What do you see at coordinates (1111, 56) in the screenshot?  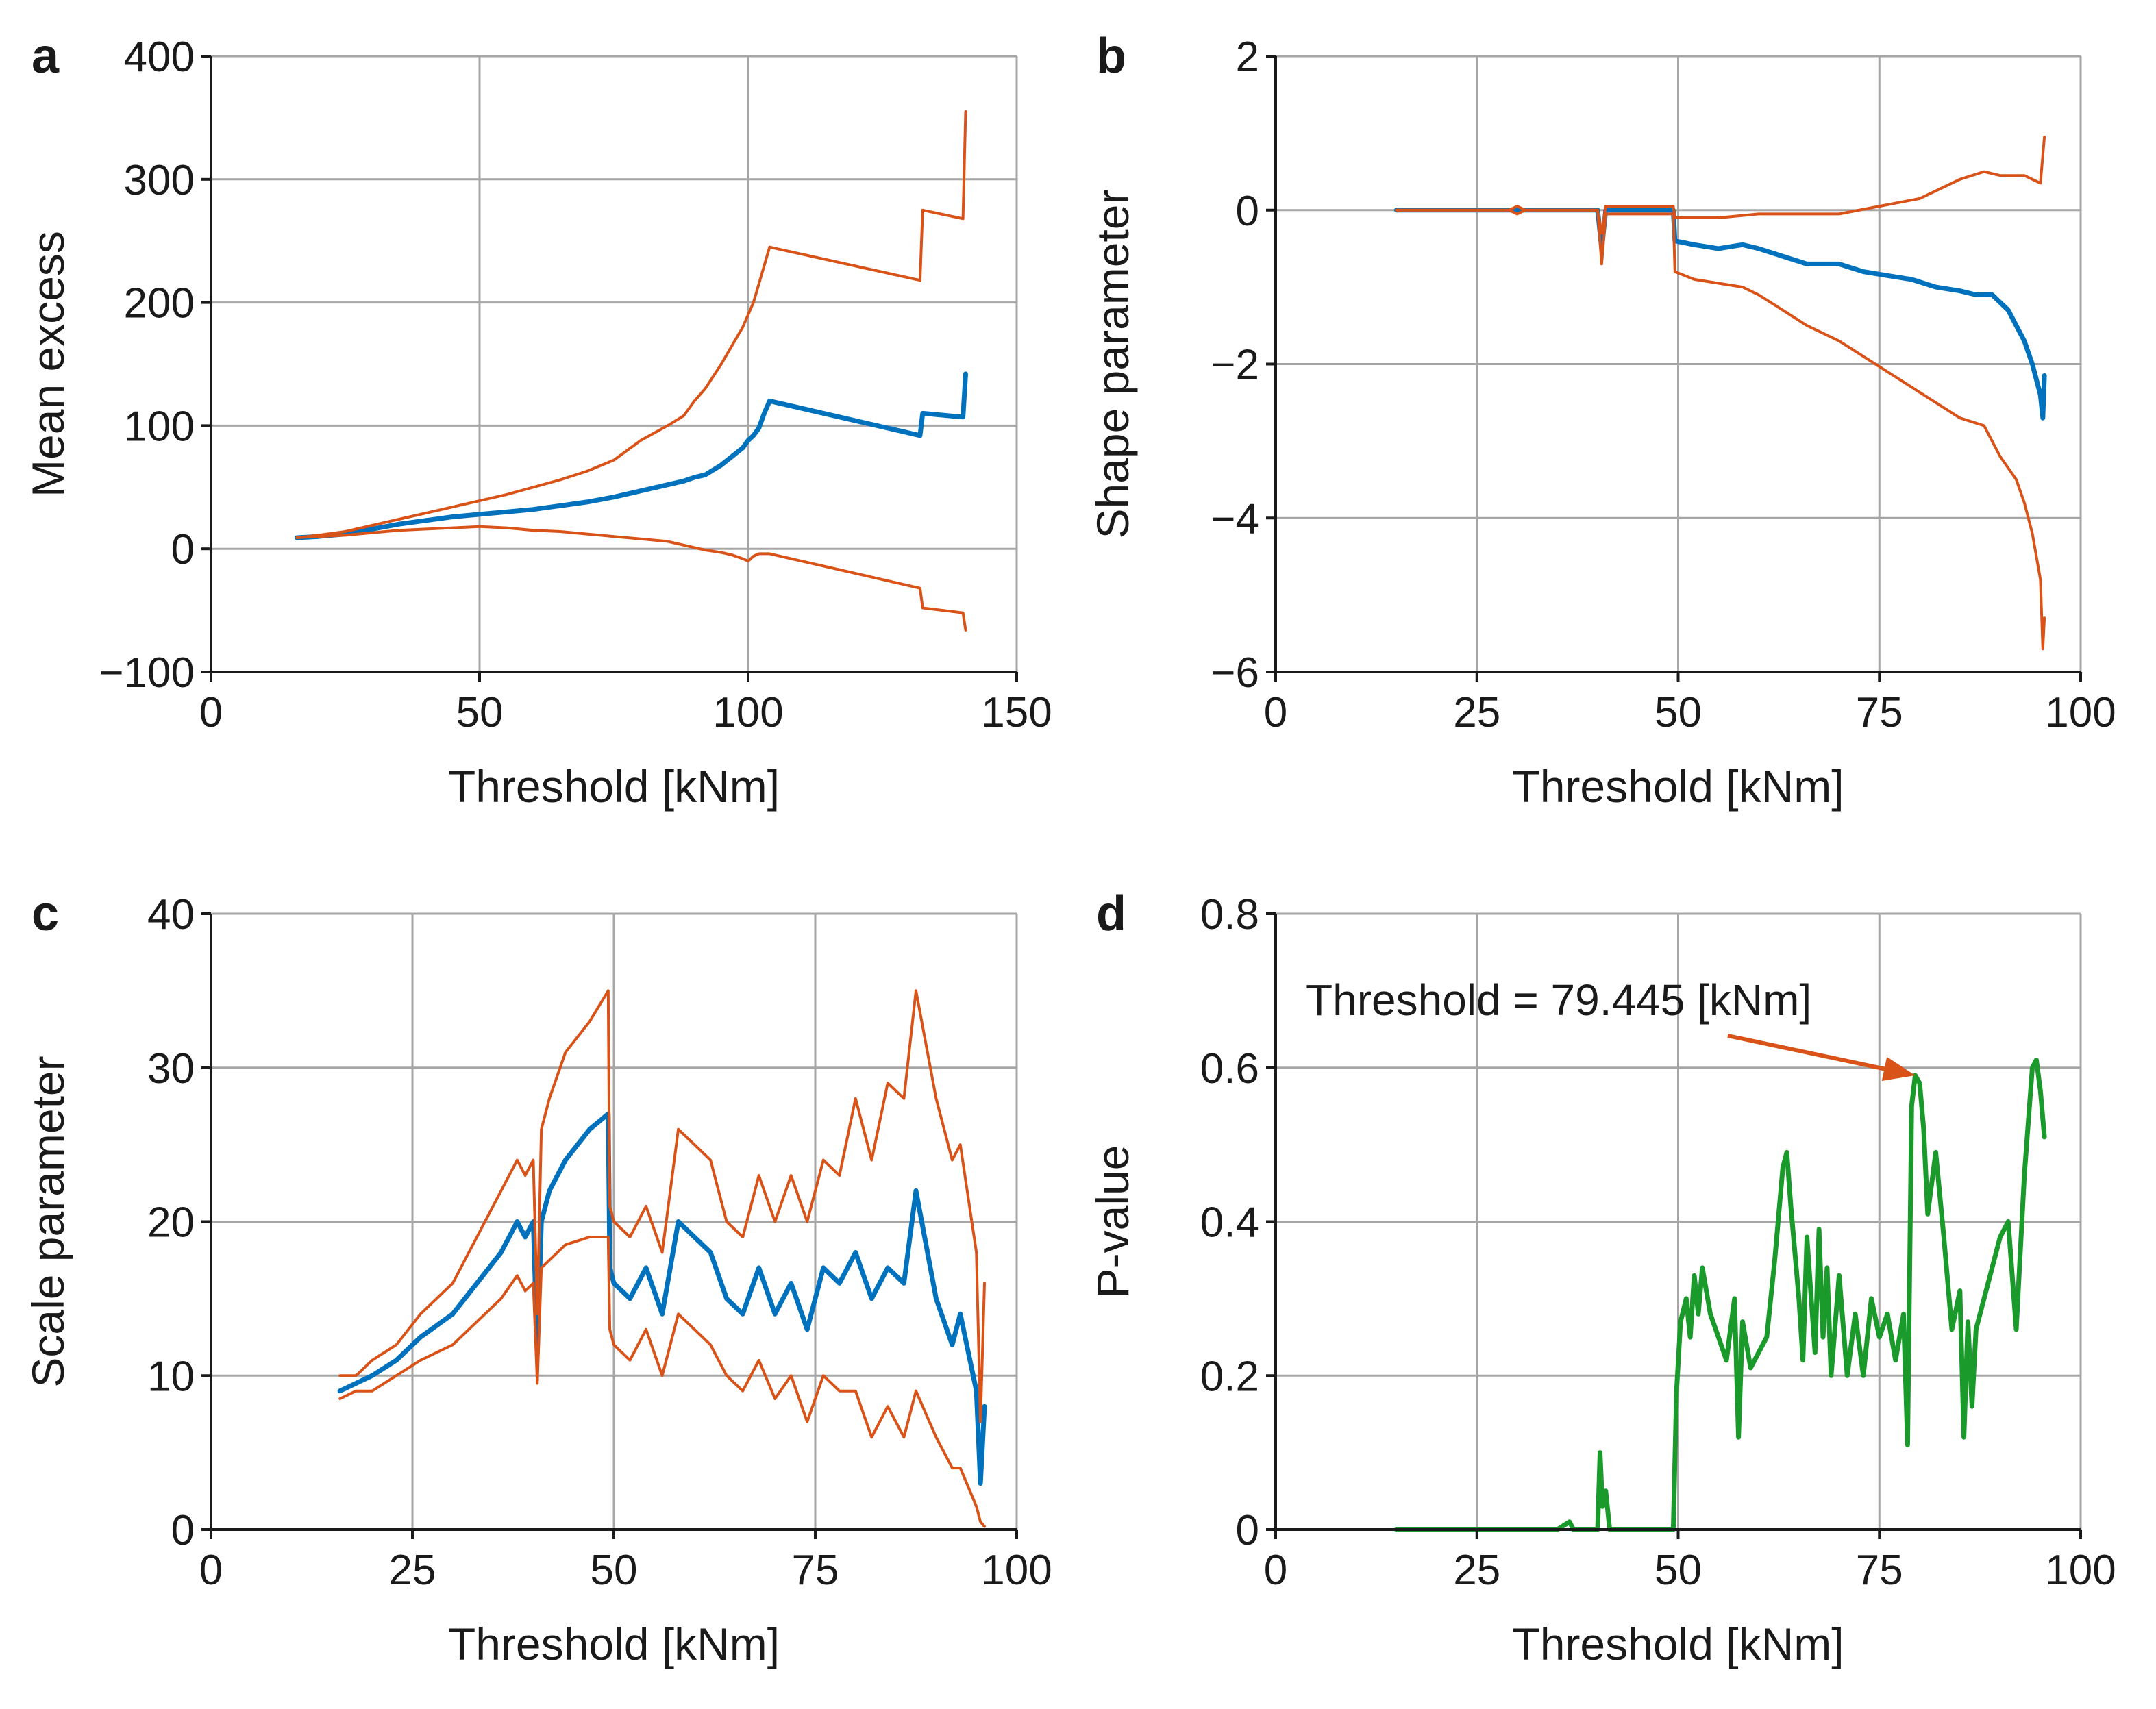 I see `panel-letter: b` at bounding box center [1111, 56].